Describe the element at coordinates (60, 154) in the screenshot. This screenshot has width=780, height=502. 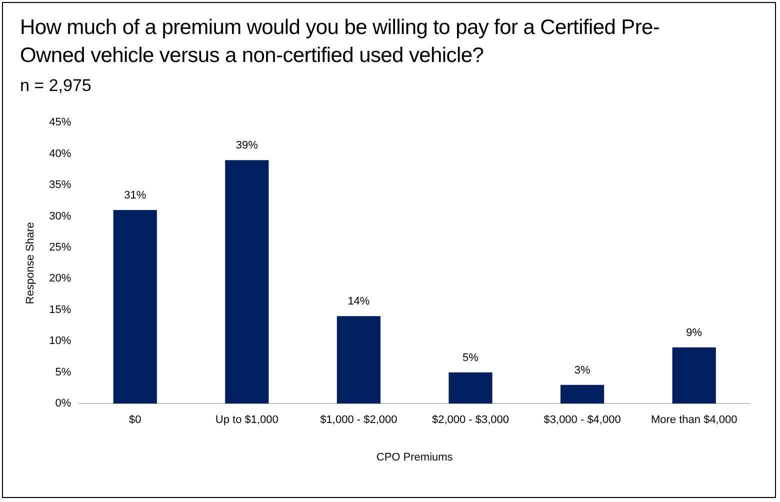
I see `y-tick-label: 40%` at that location.